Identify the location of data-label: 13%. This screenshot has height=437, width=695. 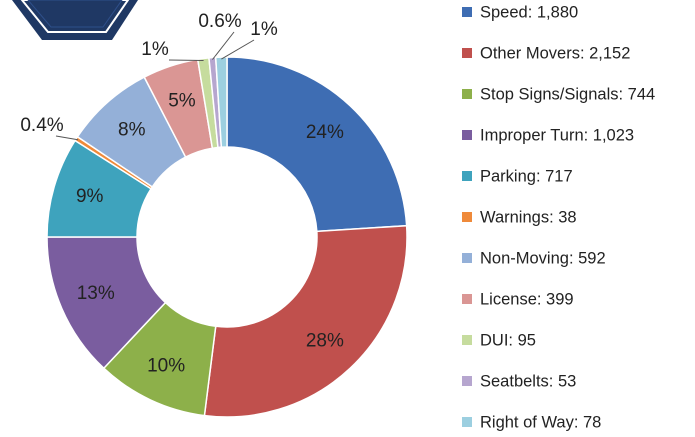
(96, 293).